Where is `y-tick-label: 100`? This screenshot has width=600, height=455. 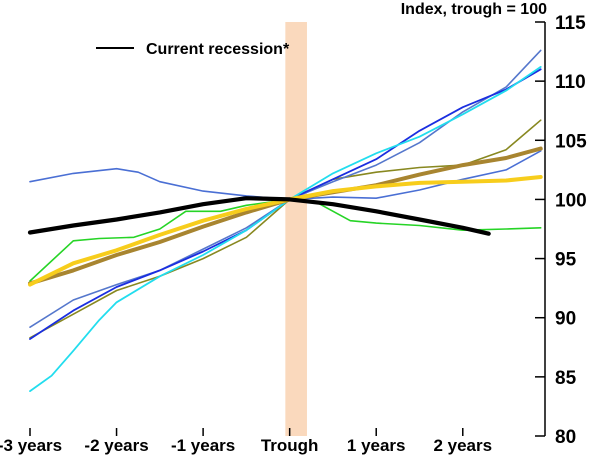
y-tick-label: 100 is located at coordinates (571, 200).